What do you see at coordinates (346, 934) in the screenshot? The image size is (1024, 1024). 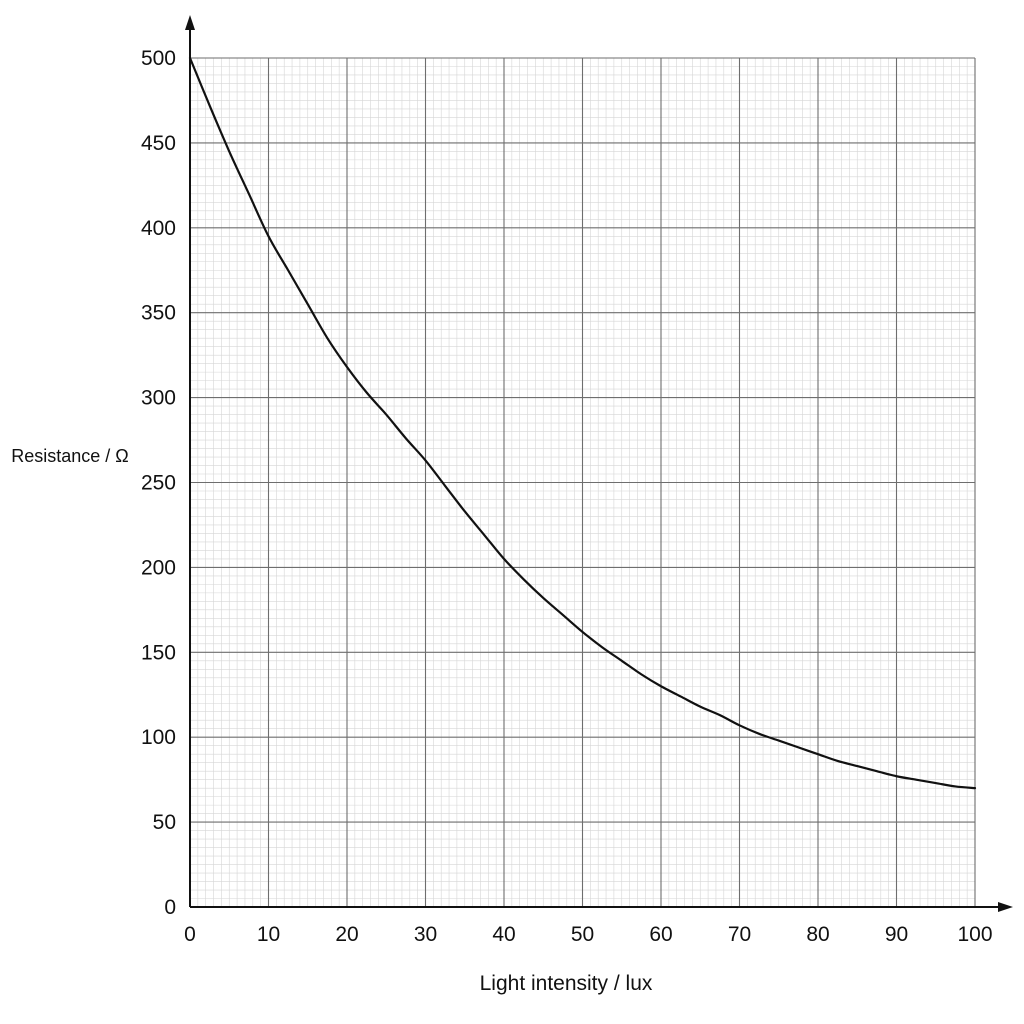 I see `x-tick-label: 20` at bounding box center [346, 934].